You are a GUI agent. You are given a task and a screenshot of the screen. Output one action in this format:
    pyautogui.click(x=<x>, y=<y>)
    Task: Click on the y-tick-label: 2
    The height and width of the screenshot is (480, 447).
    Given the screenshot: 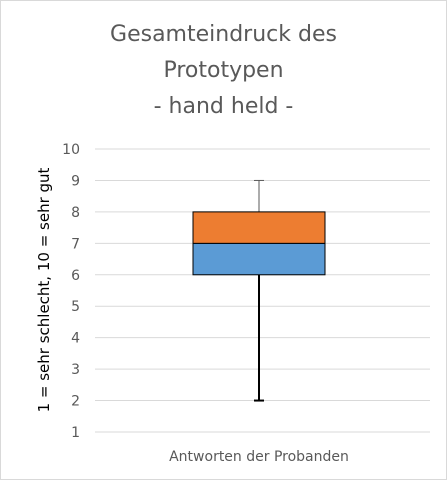 What is the action you would take?
    pyautogui.click(x=75, y=402)
    